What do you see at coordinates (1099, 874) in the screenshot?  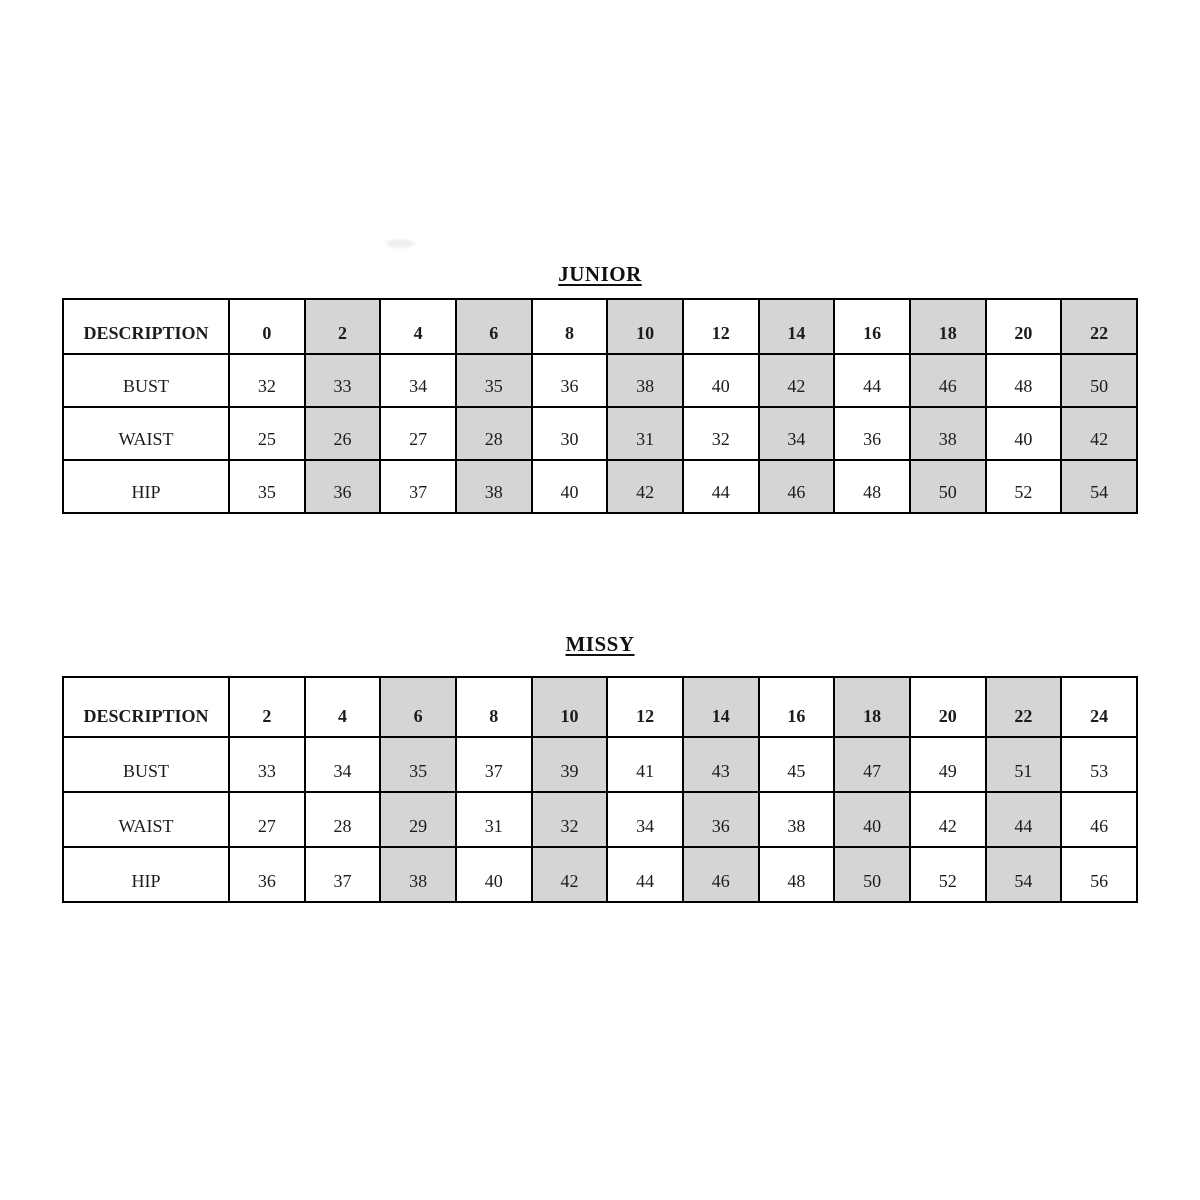 I see `value-cell: 56` at bounding box center [1099, 874].